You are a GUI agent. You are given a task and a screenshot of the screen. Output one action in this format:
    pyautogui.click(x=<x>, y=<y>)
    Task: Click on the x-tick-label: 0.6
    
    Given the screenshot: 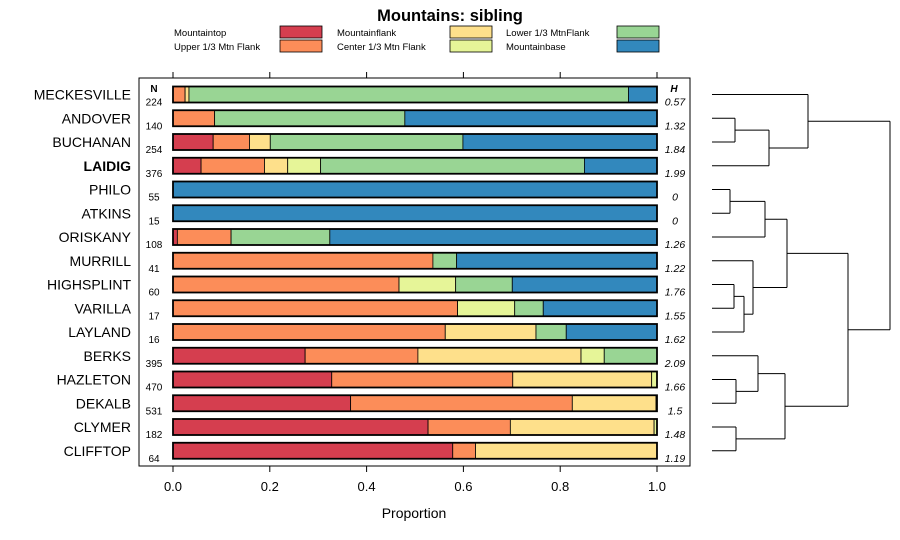 What is the action you would take?
    pyautogui.click(x=463, y=486)
    